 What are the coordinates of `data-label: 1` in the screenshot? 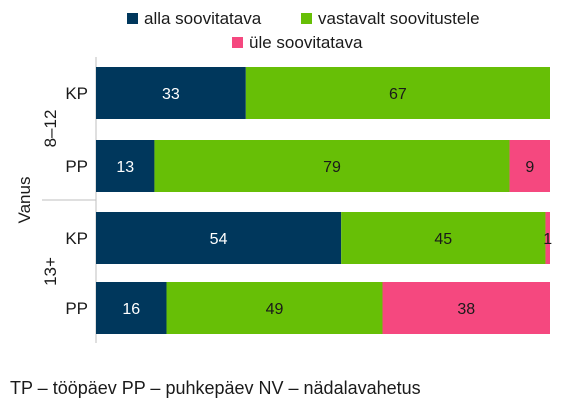 It's located at (547, 239).